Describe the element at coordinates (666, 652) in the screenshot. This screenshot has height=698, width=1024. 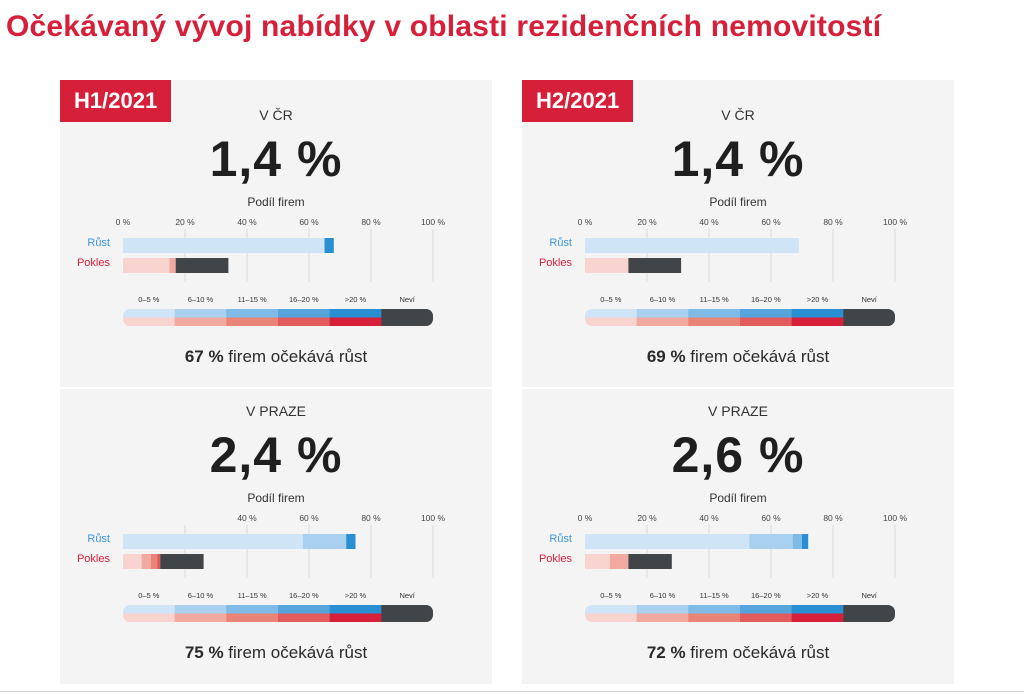
I see `growth-share: 72 %` at that location.